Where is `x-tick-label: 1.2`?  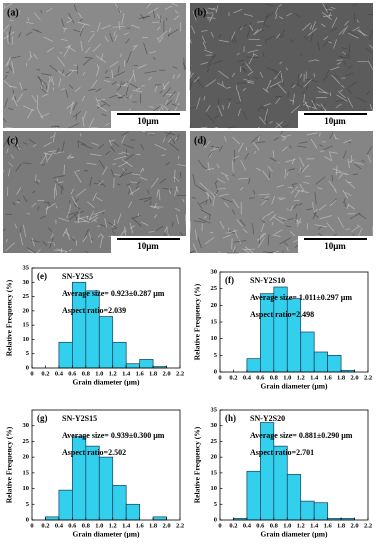
x-tick-label: 1.2 is located at coordinates (113, 373).